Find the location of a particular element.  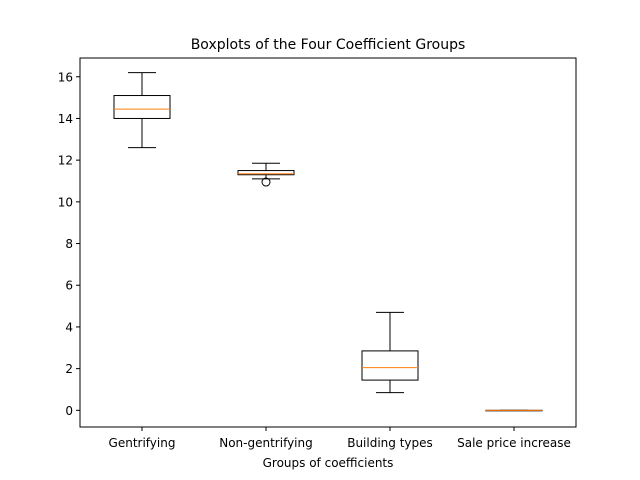

y-tick-label: 14 is located at coordinates (65, 119).